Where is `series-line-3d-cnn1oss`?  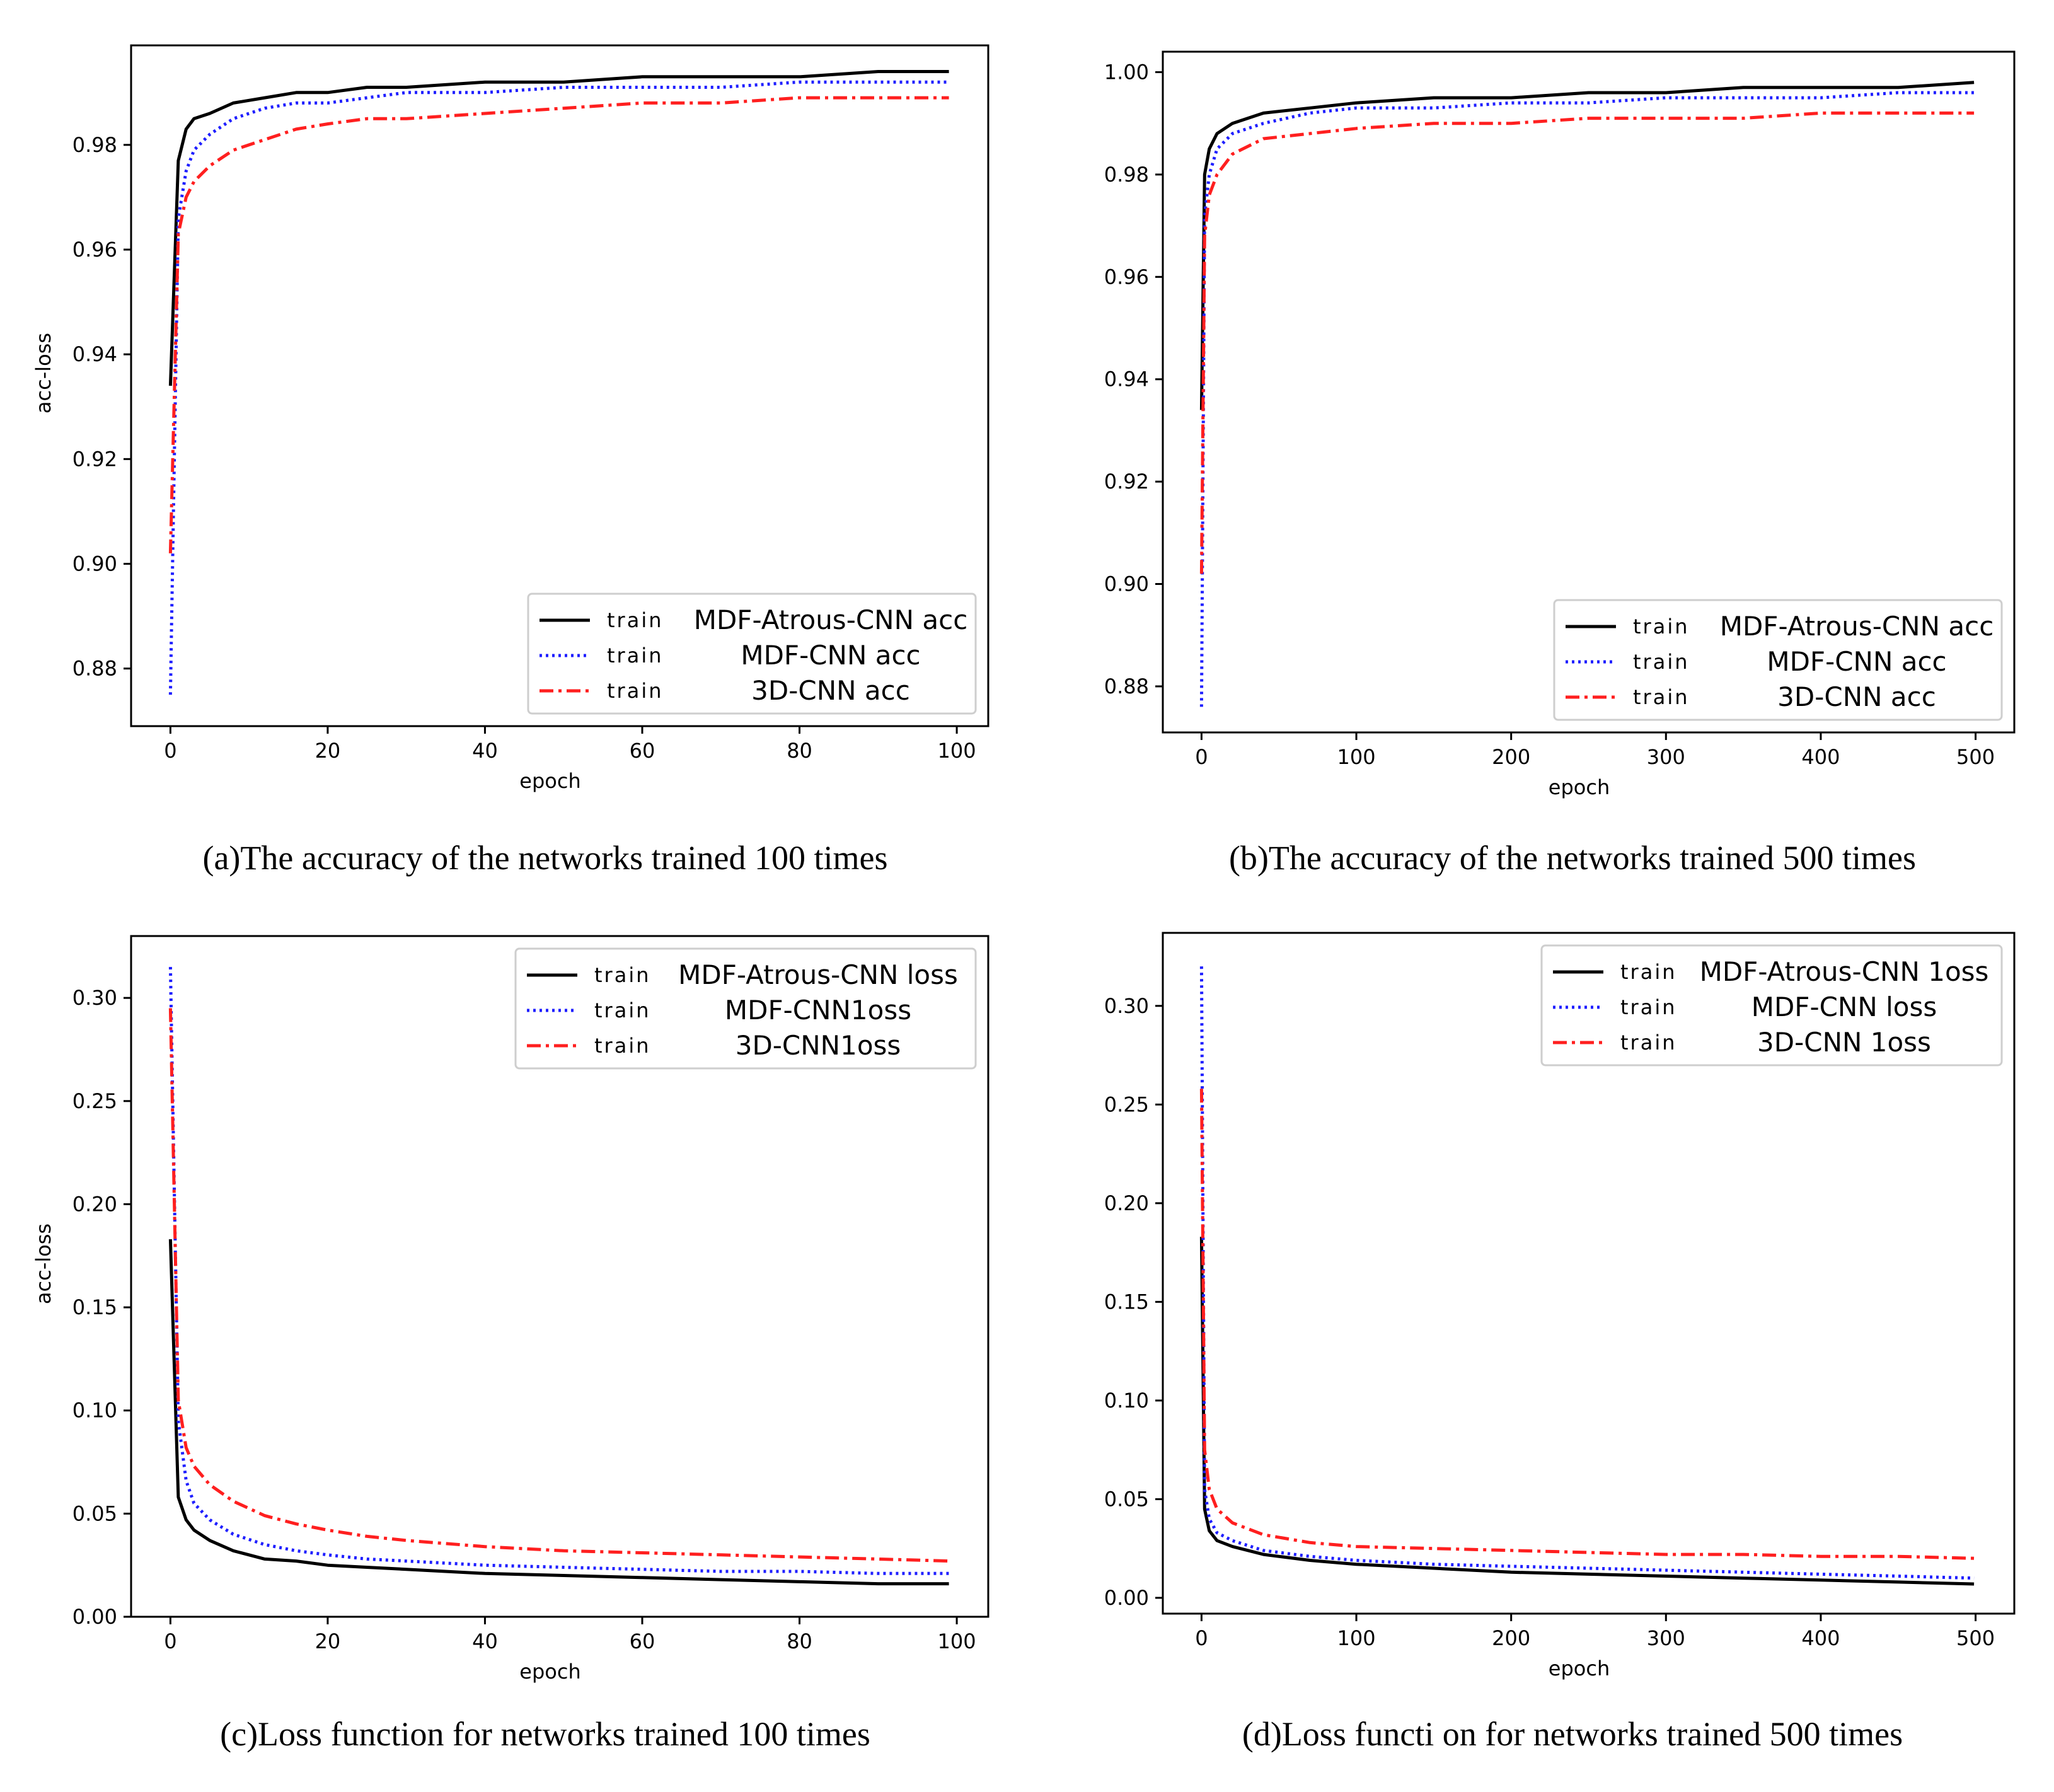
series-line-3d-cnn1oss is located at coordinates (558, 1286).